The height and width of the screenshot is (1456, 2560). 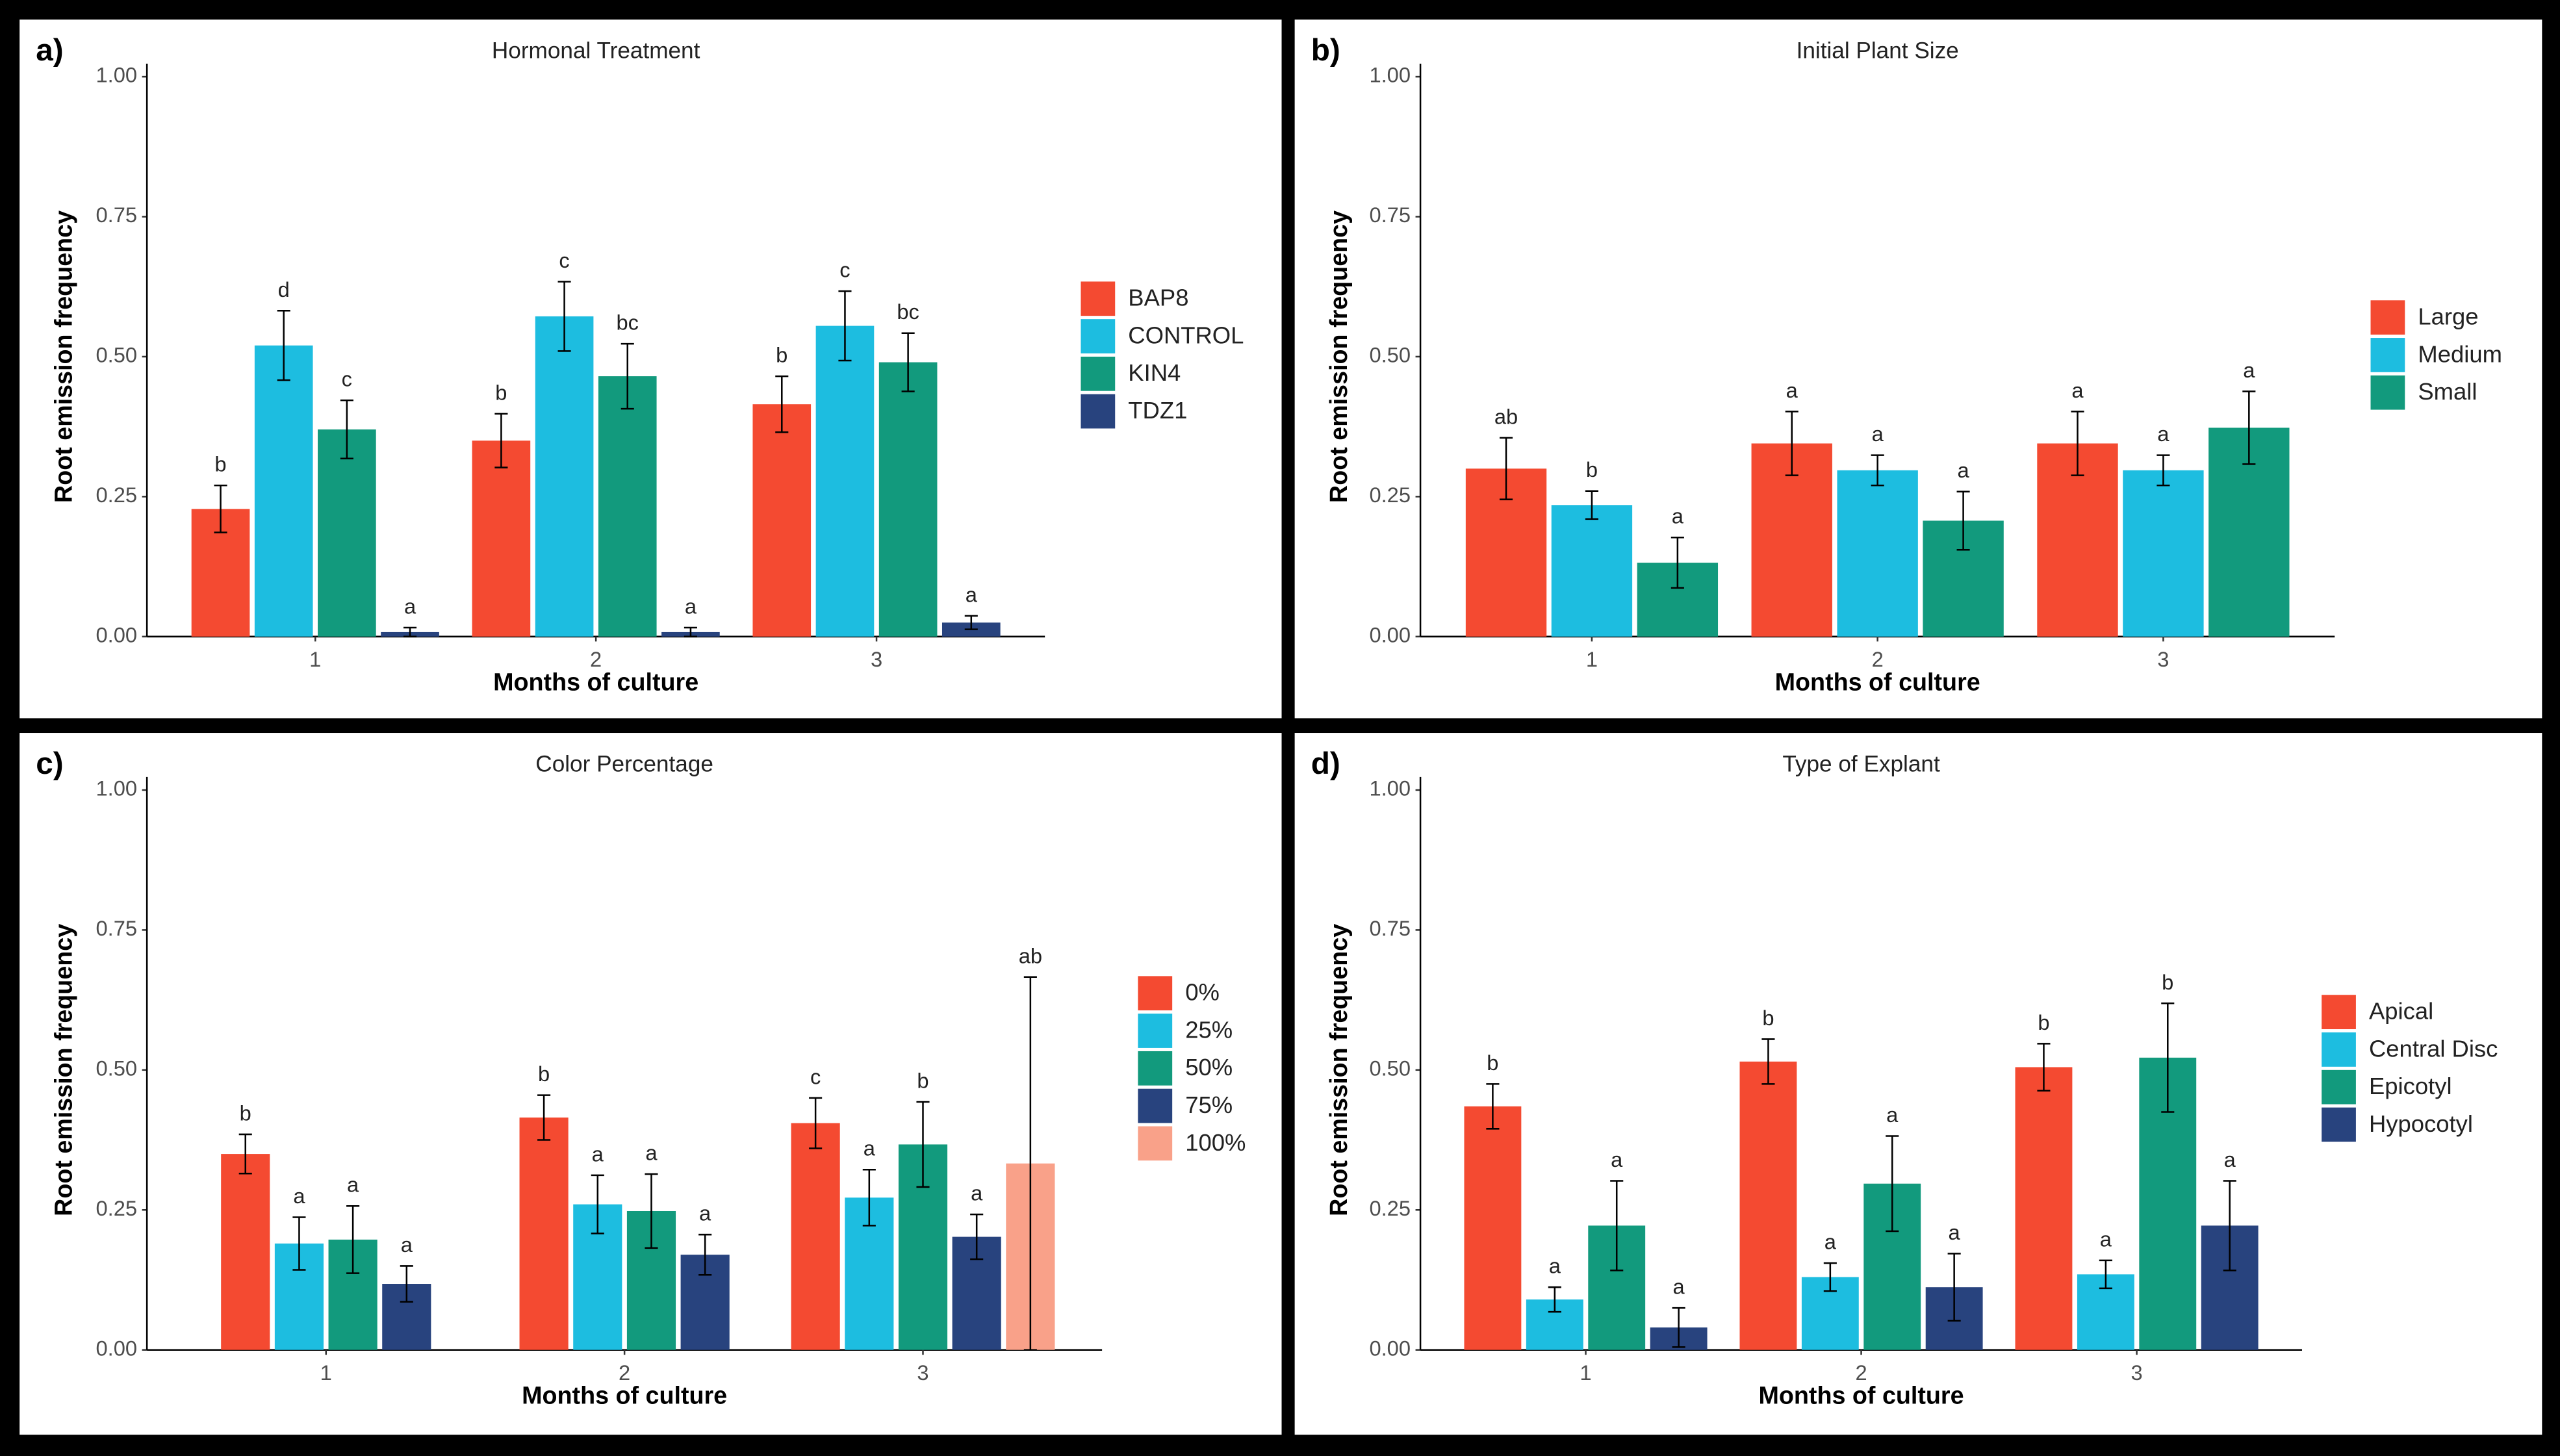 I want to click on legend-label: CONTROL, so click(x=1186, y=335).